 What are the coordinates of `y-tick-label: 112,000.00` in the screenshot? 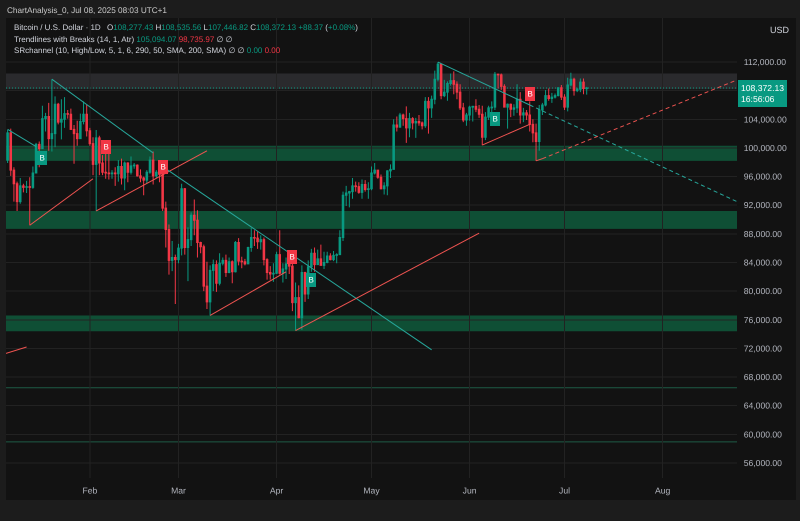 It's located at (765, 62).